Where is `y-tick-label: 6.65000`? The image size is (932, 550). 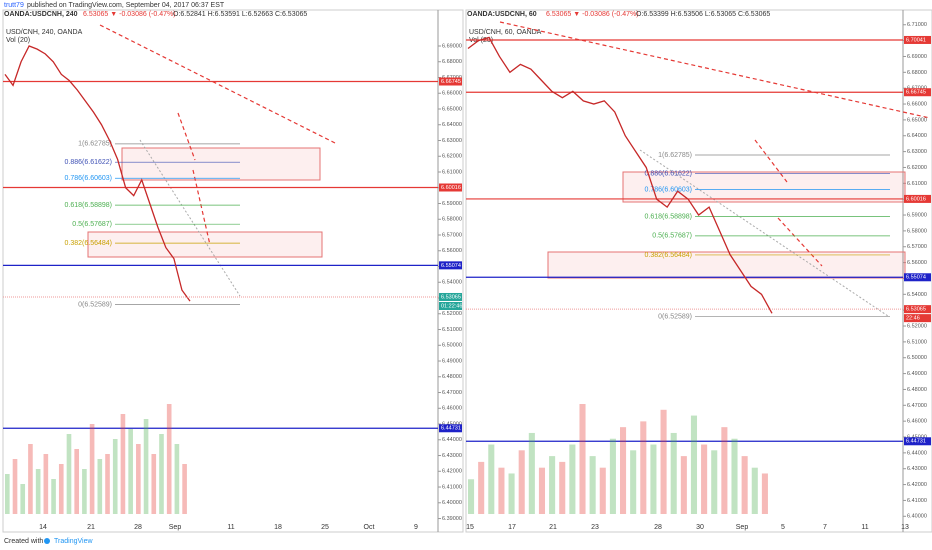 y-tick-label: 6.65000 is located at coordinates (452, 109).